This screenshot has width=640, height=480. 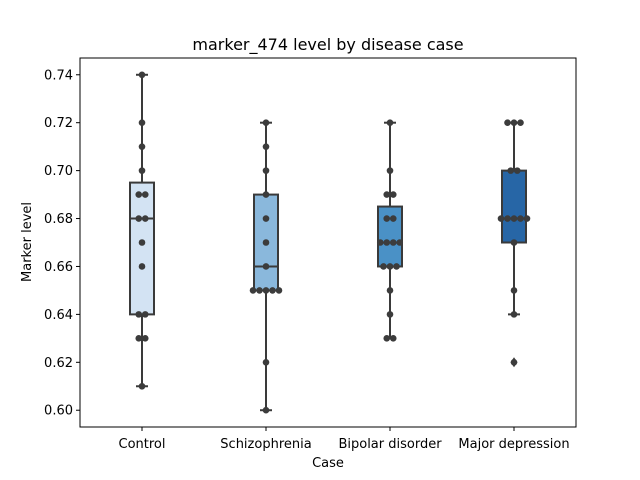 I want to click on x-tick-label: Schizophrenia, so click(x=265, y=444).